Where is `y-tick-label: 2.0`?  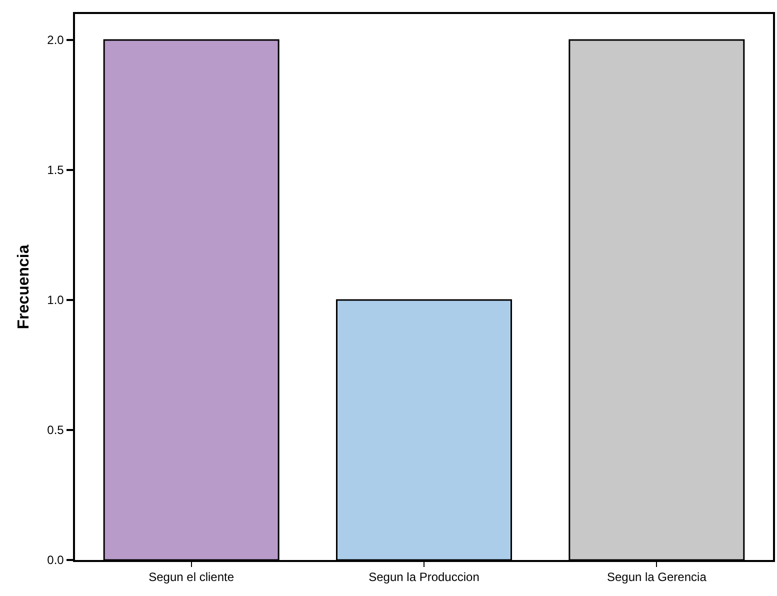 y-tick-label: 2.0 is located at coordinates (55, 40).